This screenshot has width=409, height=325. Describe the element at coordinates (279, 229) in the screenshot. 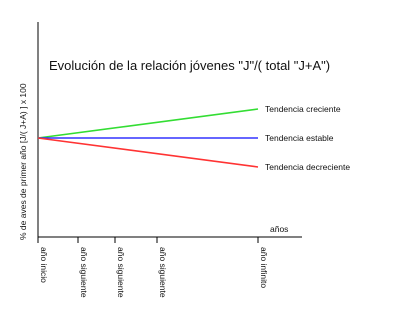

I see `x-axis-label: años` at that location.